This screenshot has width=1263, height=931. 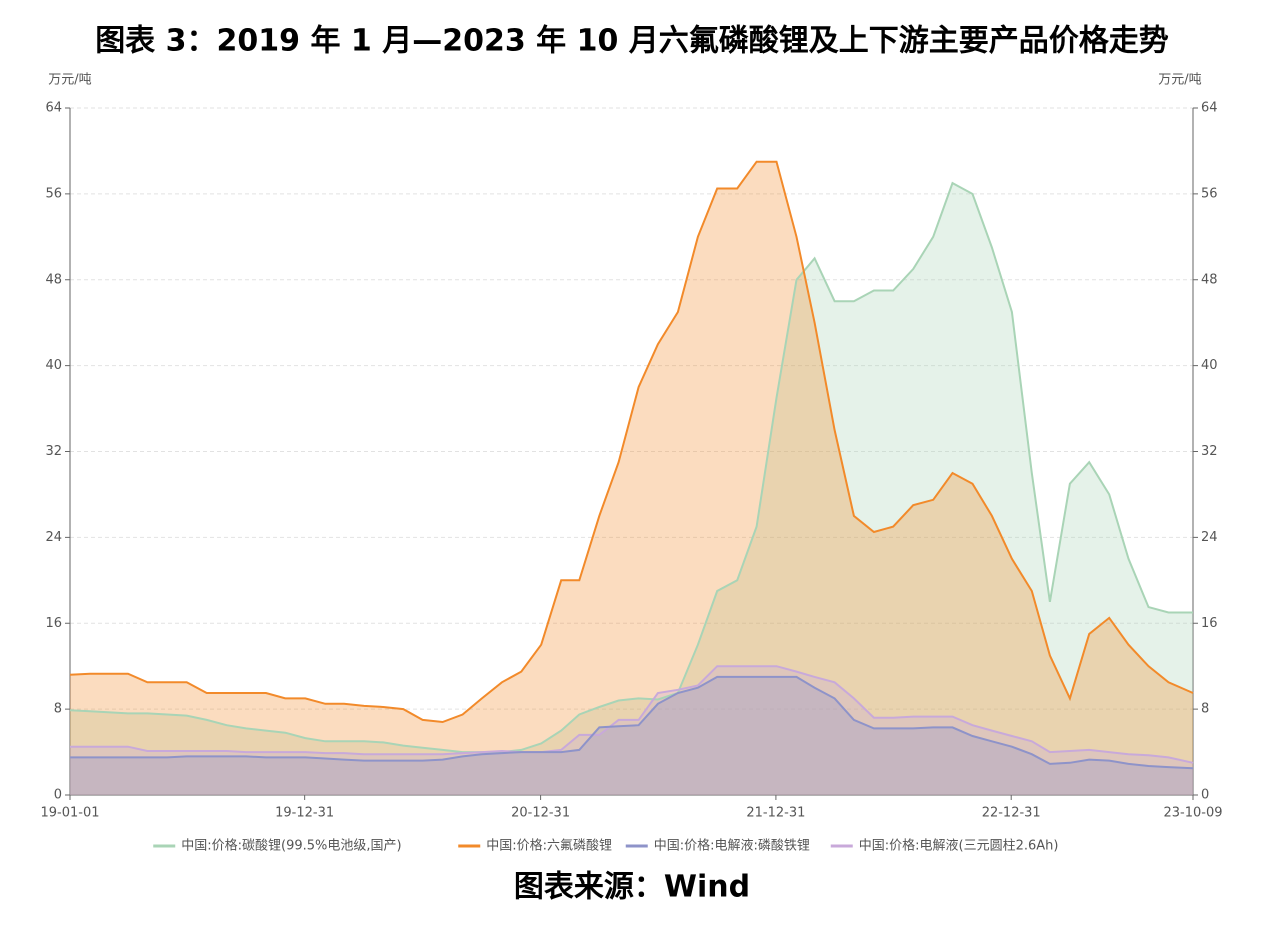 What do you see at coordinates (53, 451) in the screenshot?
I see `y-tick-label: 32` at bounding box center [53, 451].